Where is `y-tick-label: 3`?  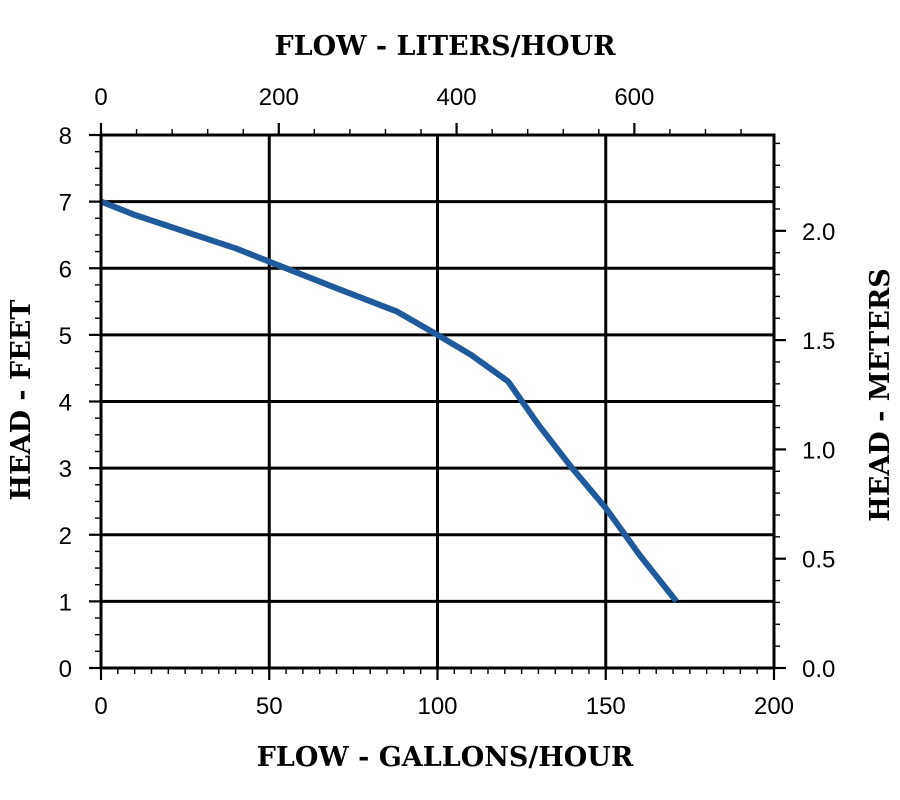
y-tick-label: 3 is located at coordinates (65, 469).